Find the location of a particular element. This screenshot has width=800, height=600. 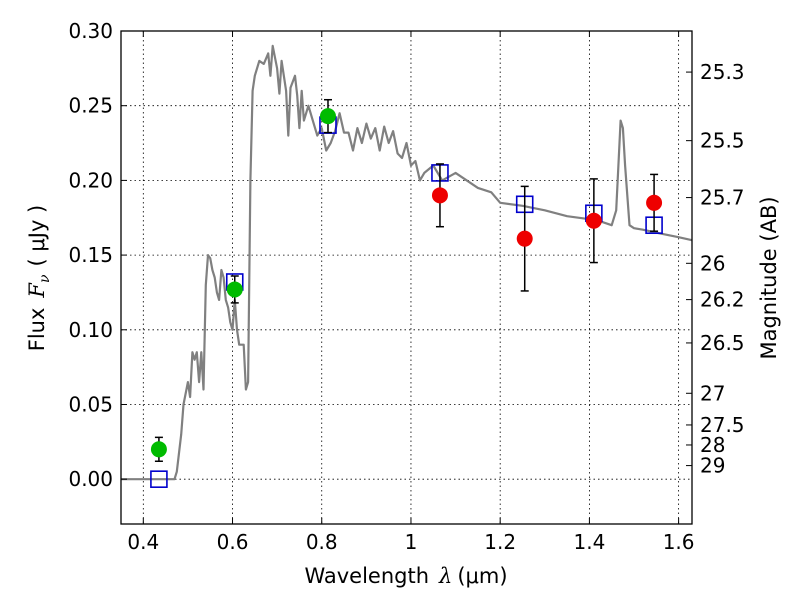

x-axis-label-prefix: Wavelength is located at coordinates (366, 576).